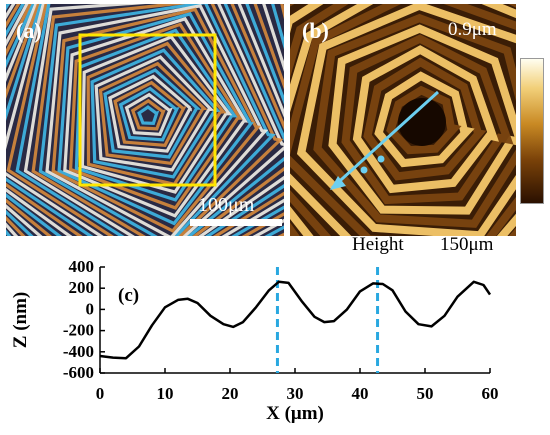 This screenshot has height=435, width=550. I want to click on x-tick-label: 40, so click(360, 393).